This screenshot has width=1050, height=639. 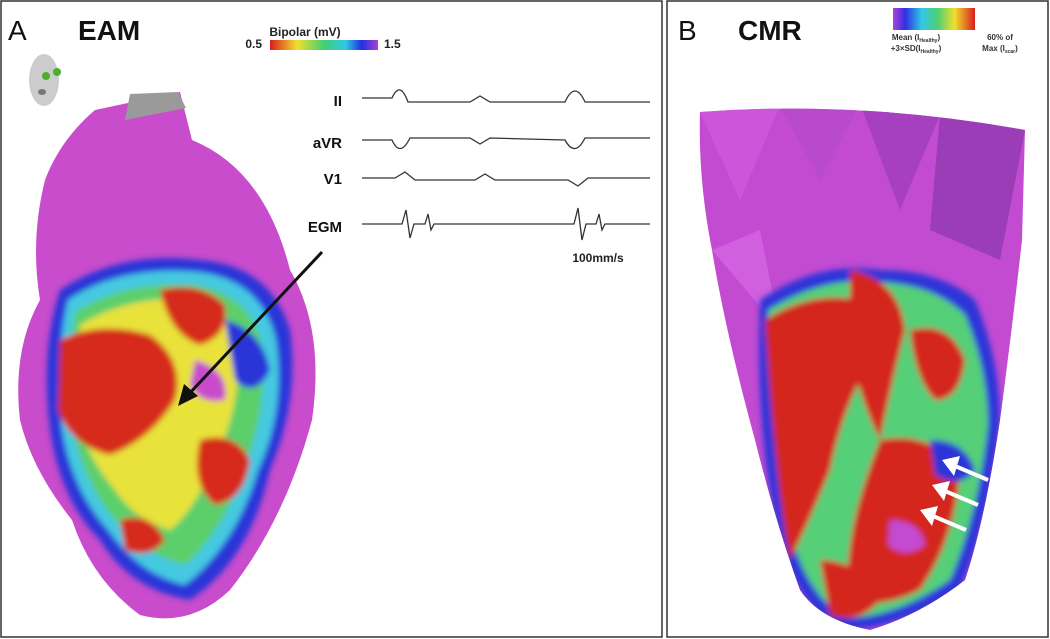 What do you see at coordinates (392, 44) in the screenshot?
I see `colorbar-max: 1.5` at bounding box center [392, 44].